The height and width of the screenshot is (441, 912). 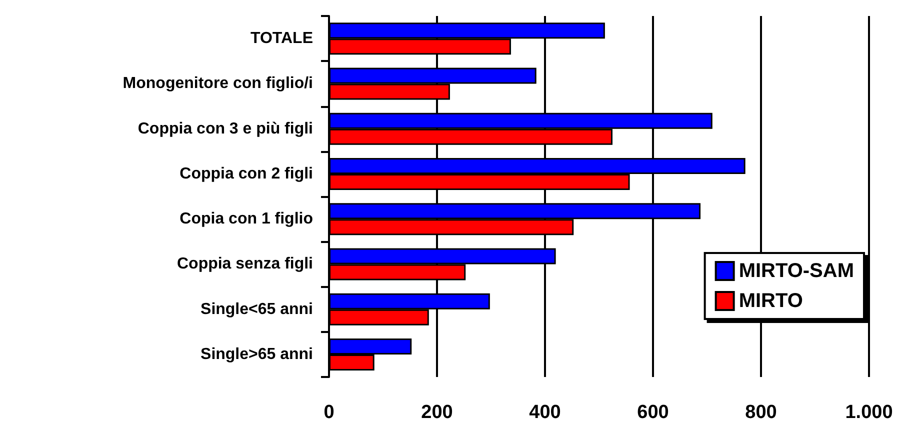 What do you see at coordinates (282, 39) in the screenshot?
I see `y-tick-label: TOTALE` at bounding box center [282, 39].